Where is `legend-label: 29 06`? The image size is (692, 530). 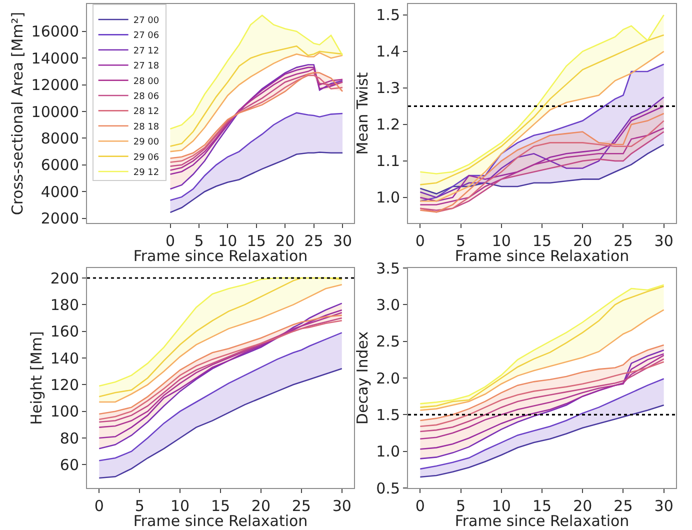 legend-label: 29 06 is located at coordinates (146, 157).